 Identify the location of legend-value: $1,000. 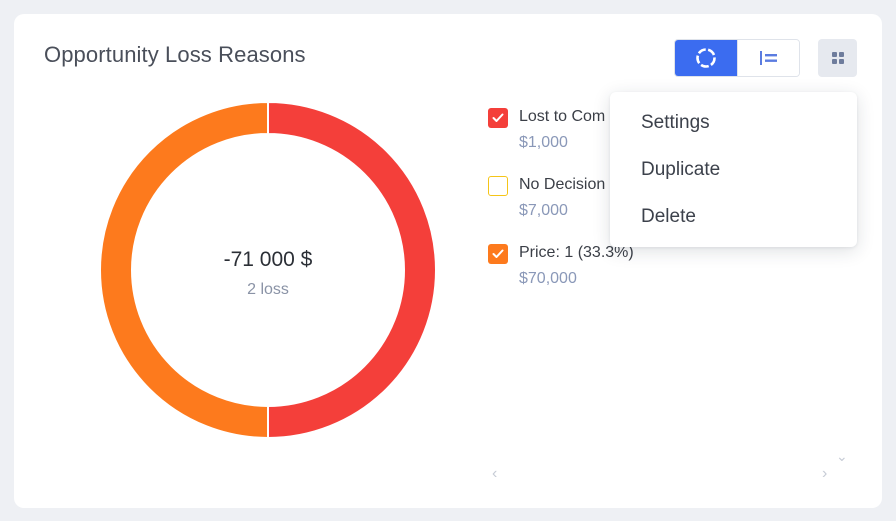
(543, 142).